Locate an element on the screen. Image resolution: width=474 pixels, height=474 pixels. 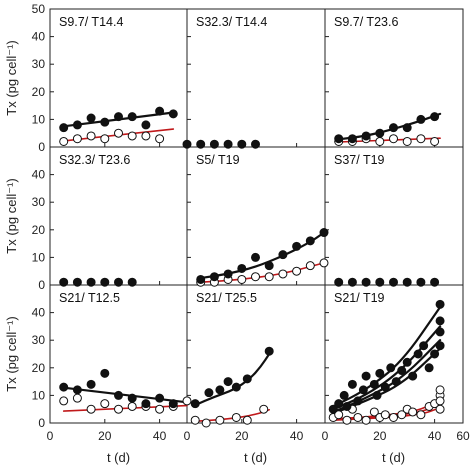
y-tick-label: 0 is located at coordinates (41, 147).